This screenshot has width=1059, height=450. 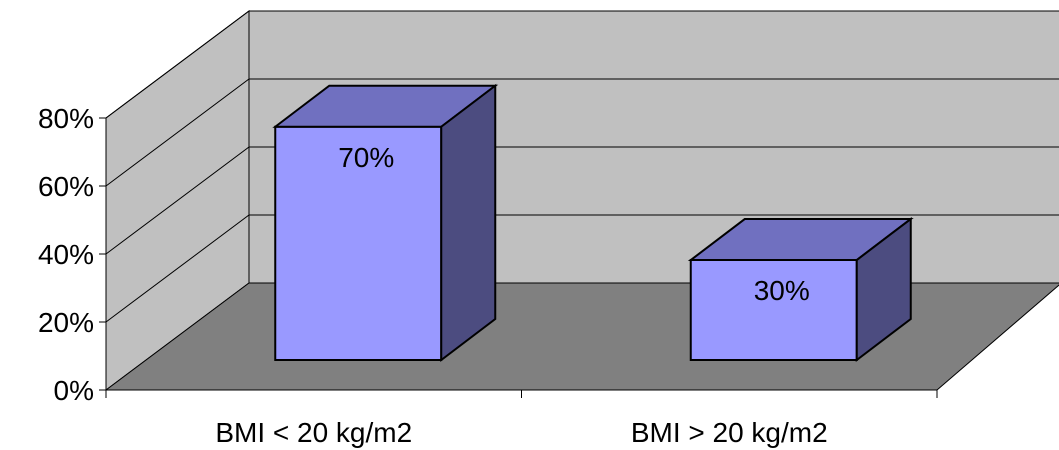 What do you see at coordinates (782, 290) in the screenshot?
I see `data-label: 30%` at bounding box center [782, 290].